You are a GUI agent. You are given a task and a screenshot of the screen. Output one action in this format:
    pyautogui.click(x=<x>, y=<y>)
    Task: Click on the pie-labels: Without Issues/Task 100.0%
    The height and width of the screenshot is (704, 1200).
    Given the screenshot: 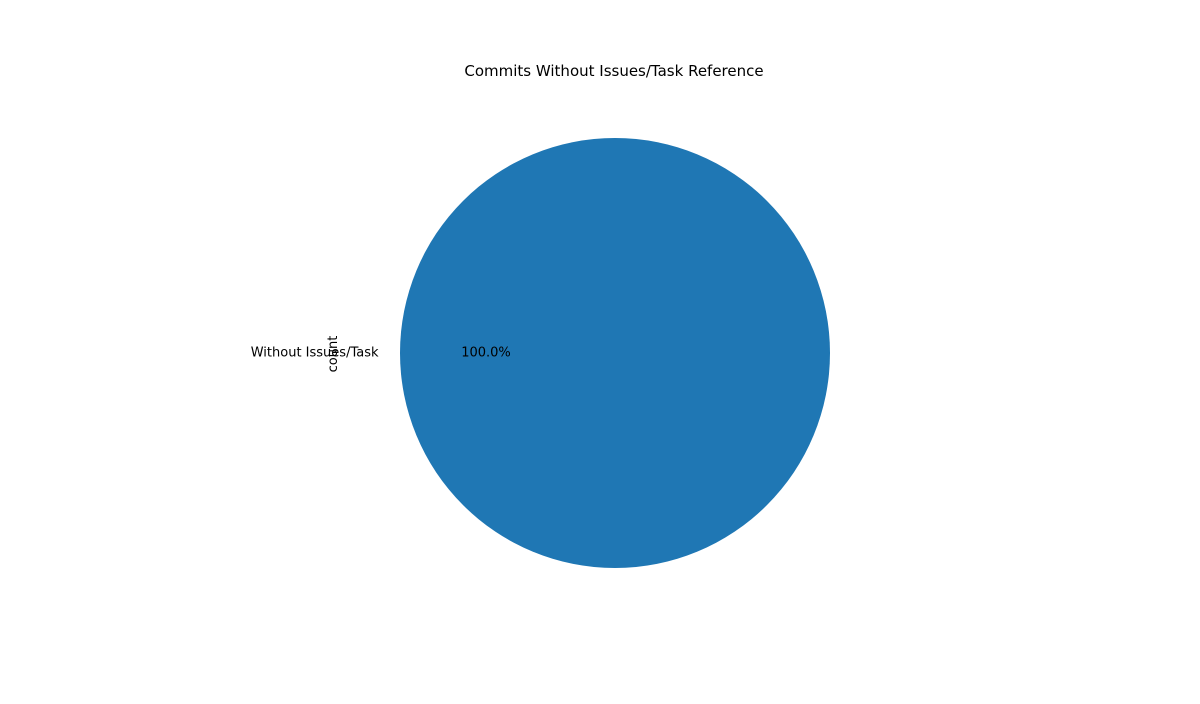 What is the action you would take?
    pyautogui.click(x=381, y=353)
    